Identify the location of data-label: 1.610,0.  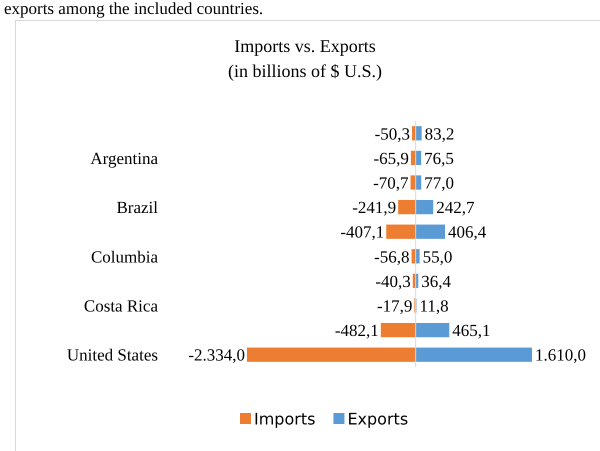
(560, 355).